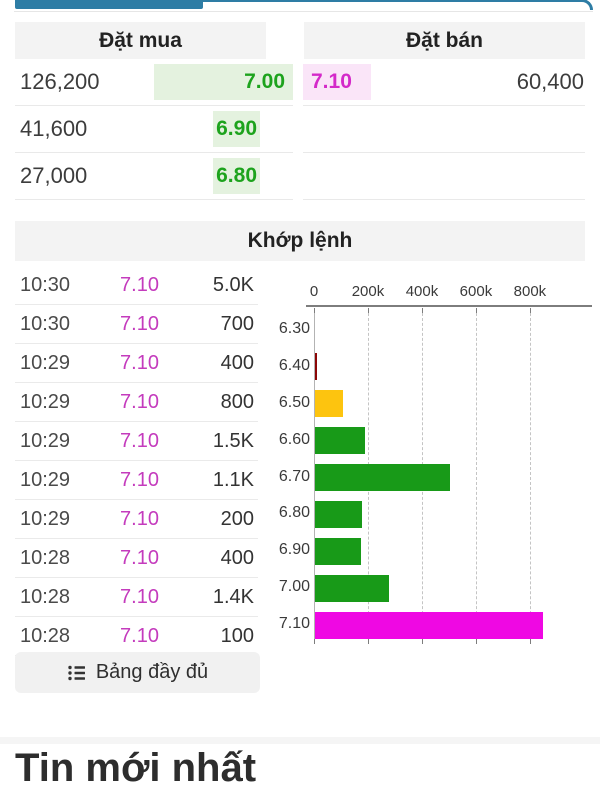 This screenshot has width=600, height=800. I want to click on trade-row: 10:29 7.10 400, so click(136, 363).